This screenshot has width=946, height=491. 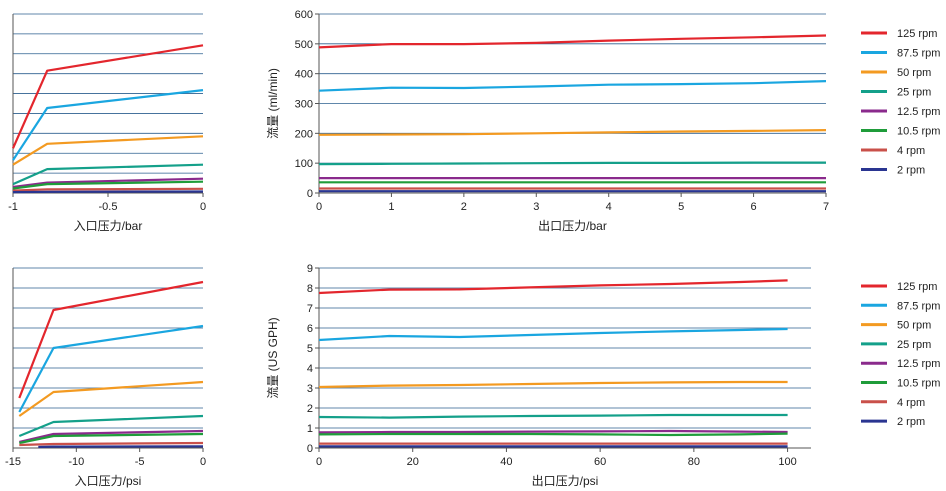 What do you see at coordinates (754, 207) in the screenshot?
I see `x-tick-label: 6` at bounding box center [754, 207].